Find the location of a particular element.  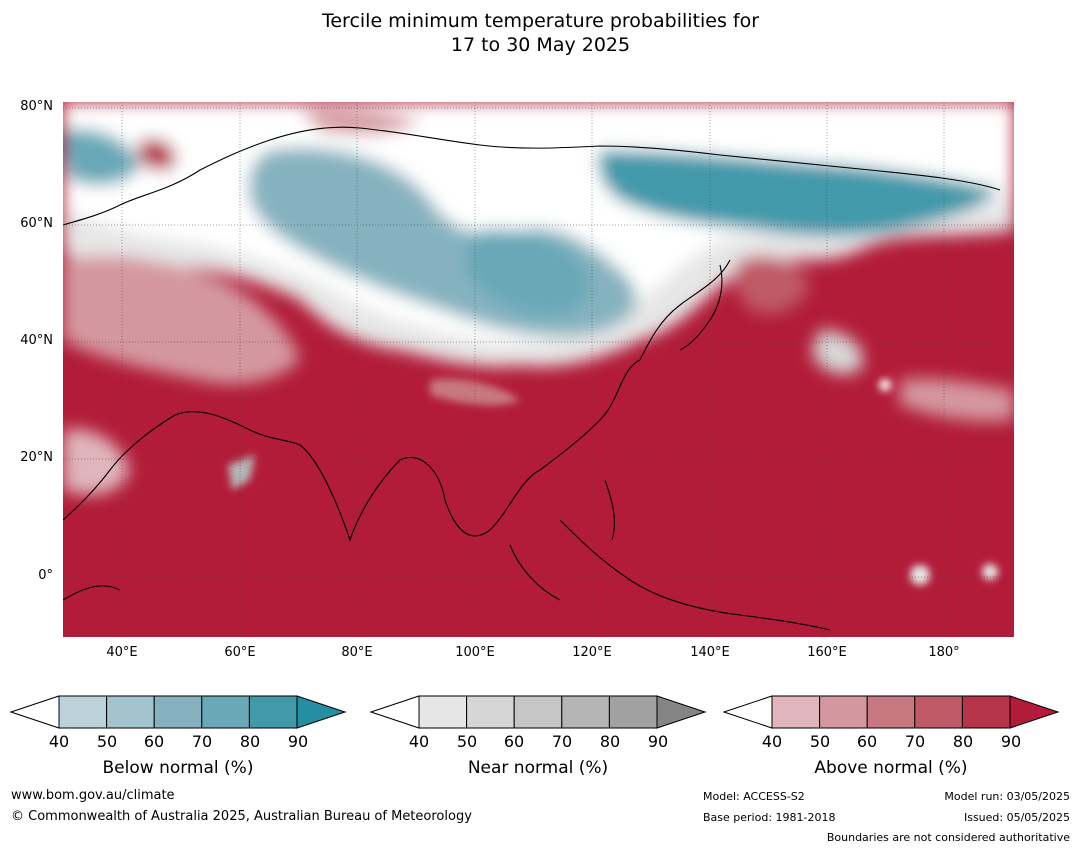

issued-text: Issued: 05/05/2025 is located at coordinates (1016, 817).